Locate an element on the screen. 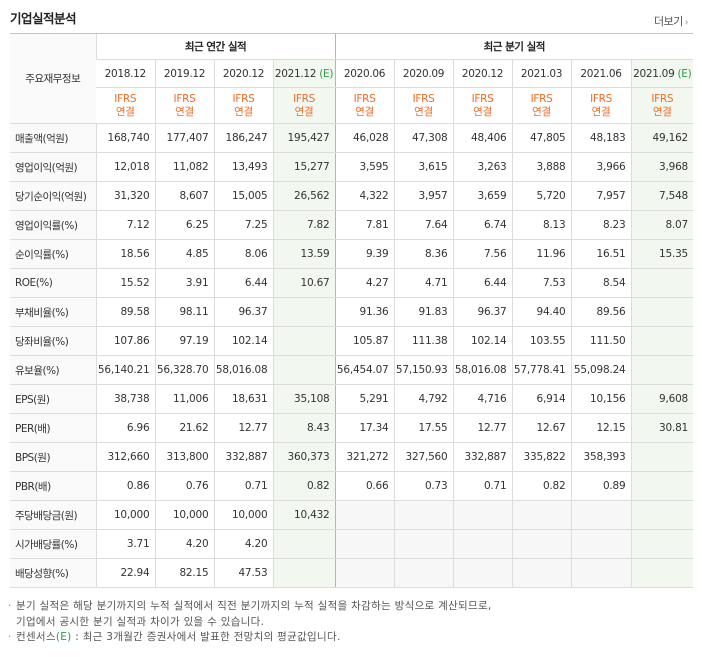 This screenshot has height=657, width=702. table-cell: 3,263 is located at coordinates (482, 167).